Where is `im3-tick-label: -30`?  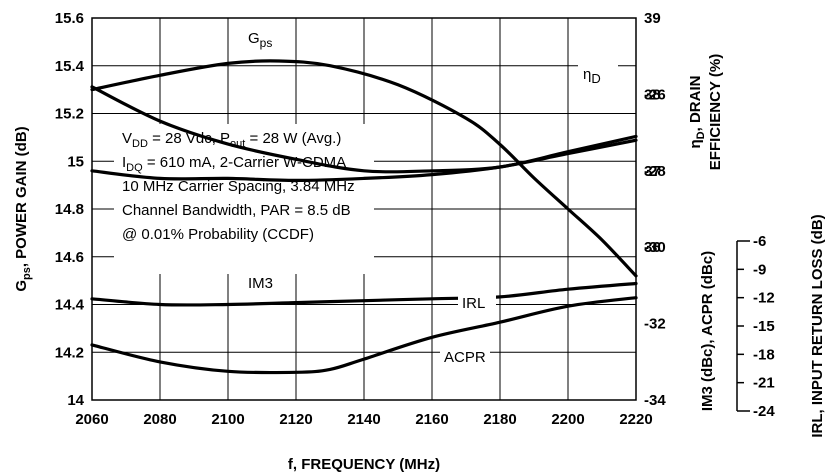
im3-tick-label: -30 is located at coordinates (655, 247).